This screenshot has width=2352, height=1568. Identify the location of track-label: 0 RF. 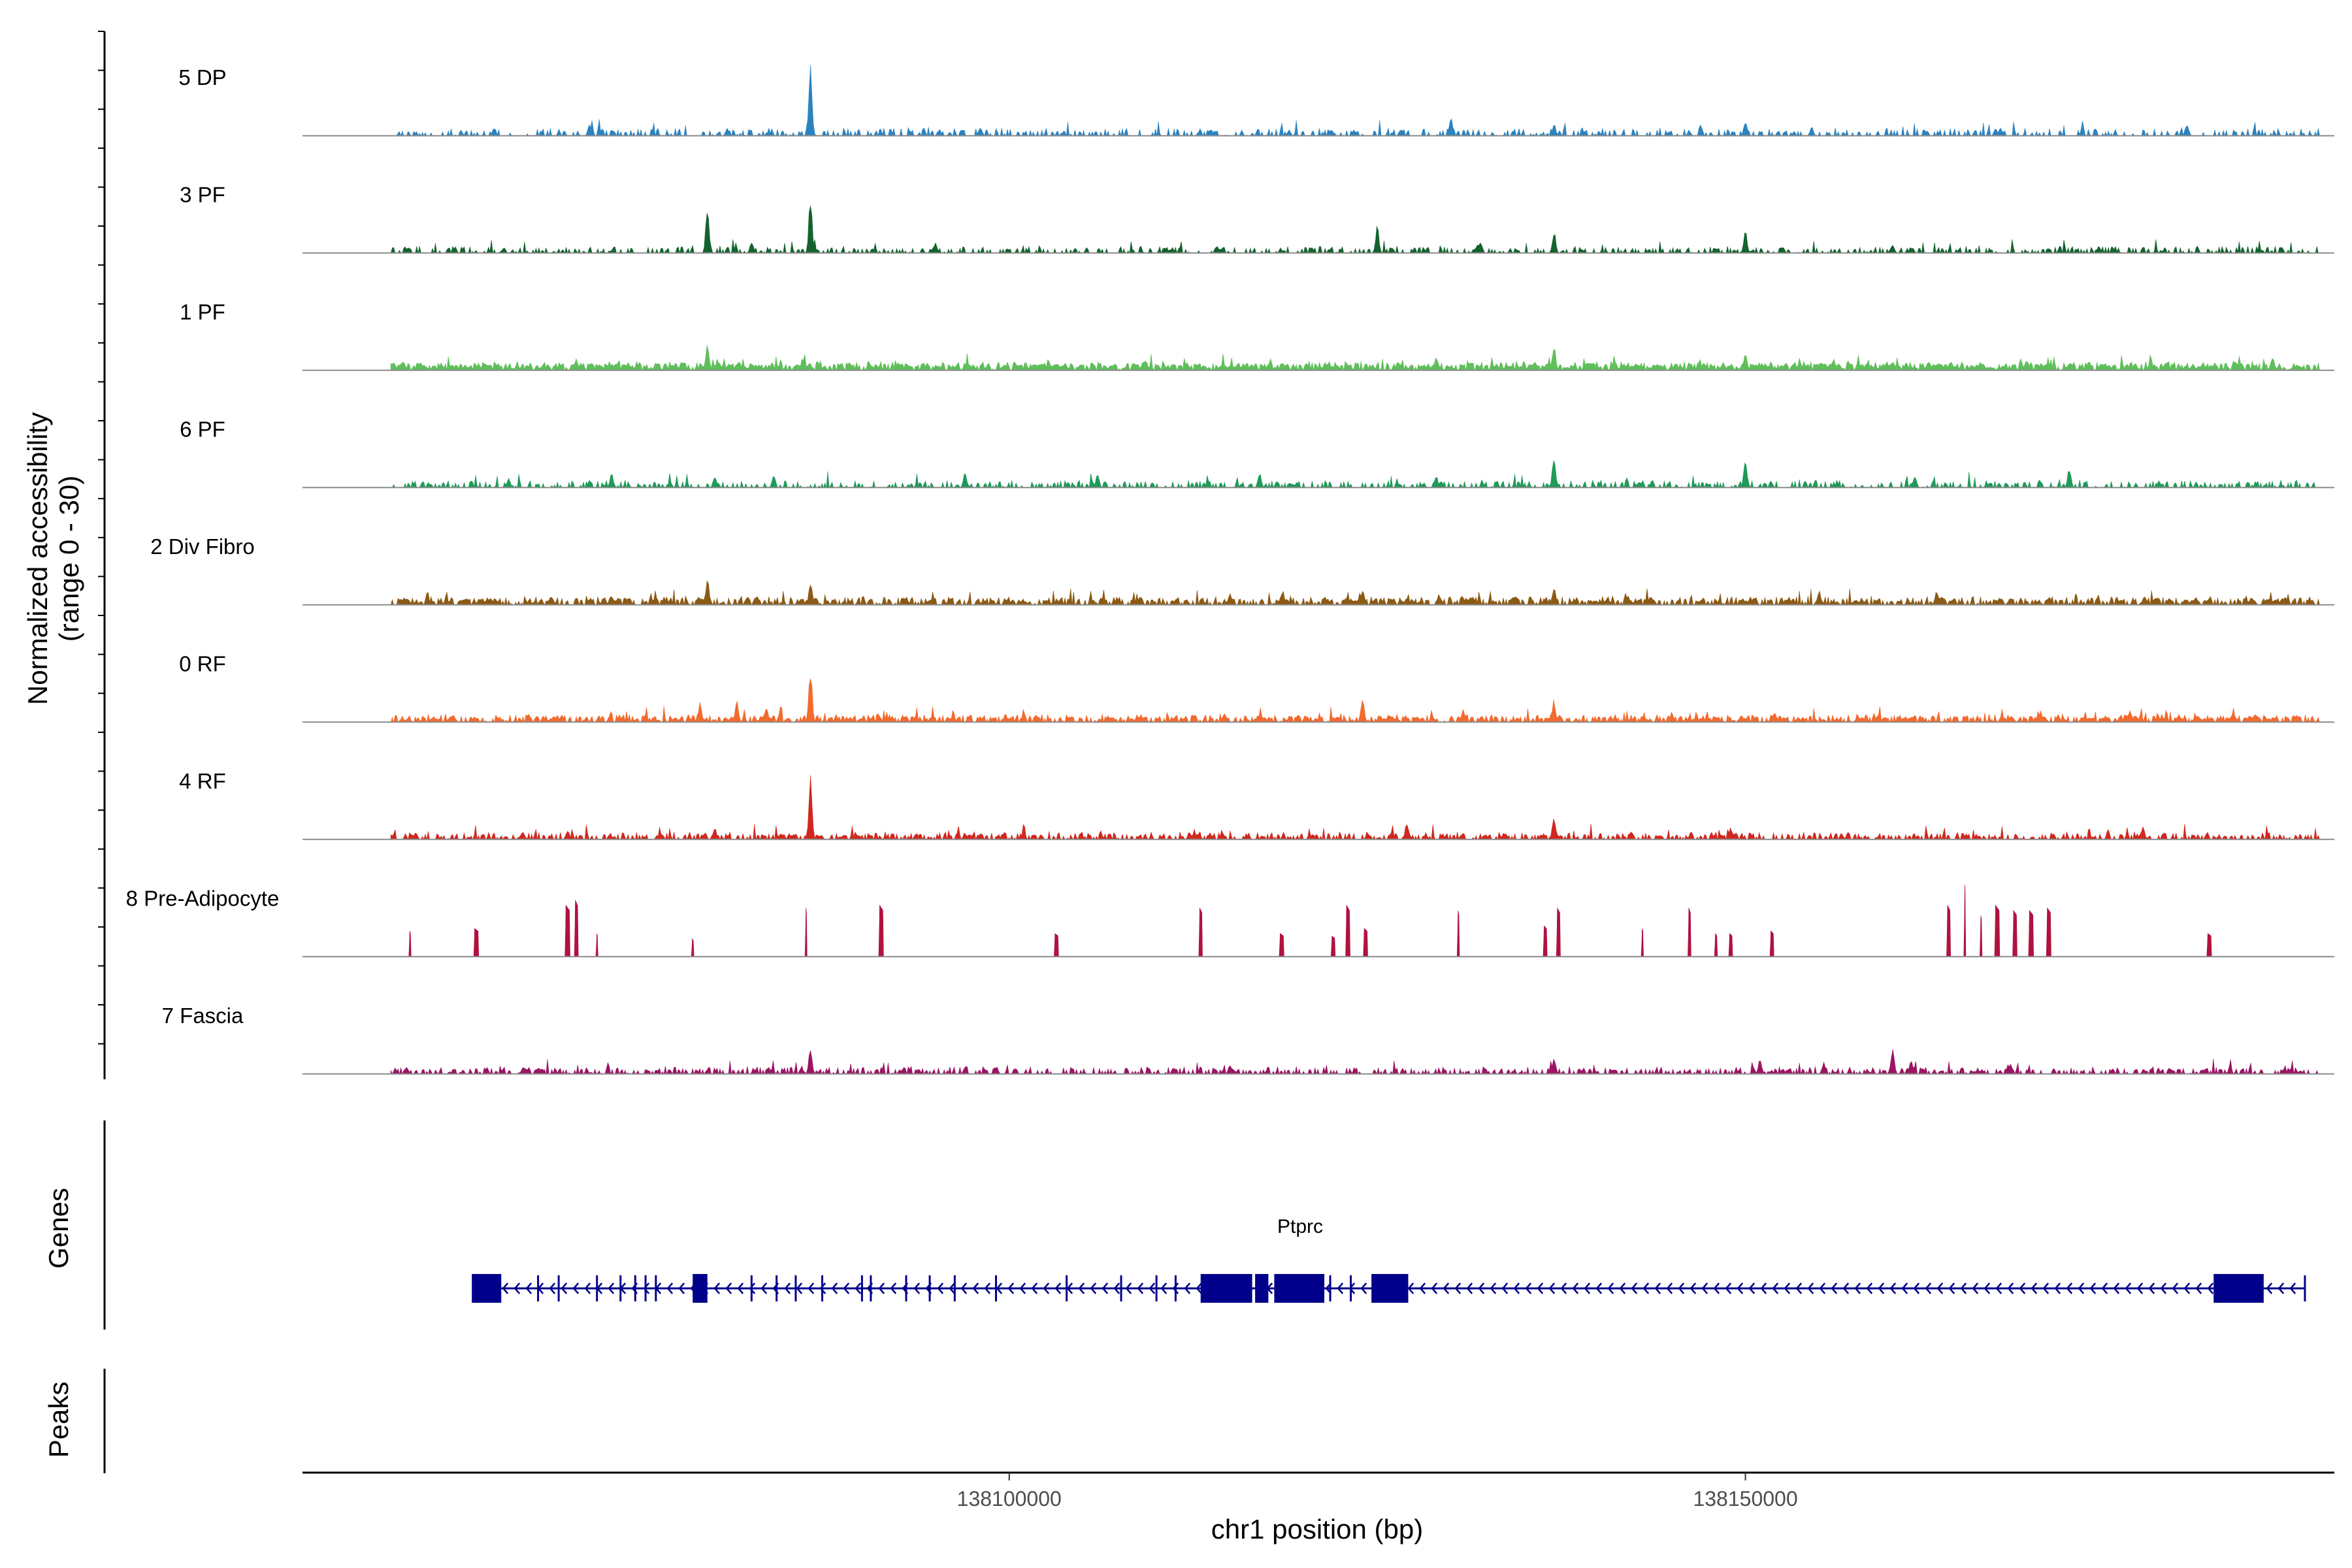
(202, 663).